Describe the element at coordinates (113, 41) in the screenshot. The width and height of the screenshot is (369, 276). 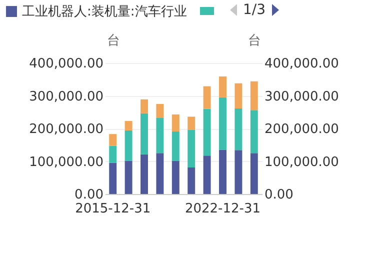
I see `y-axis-title: 台` at that location.